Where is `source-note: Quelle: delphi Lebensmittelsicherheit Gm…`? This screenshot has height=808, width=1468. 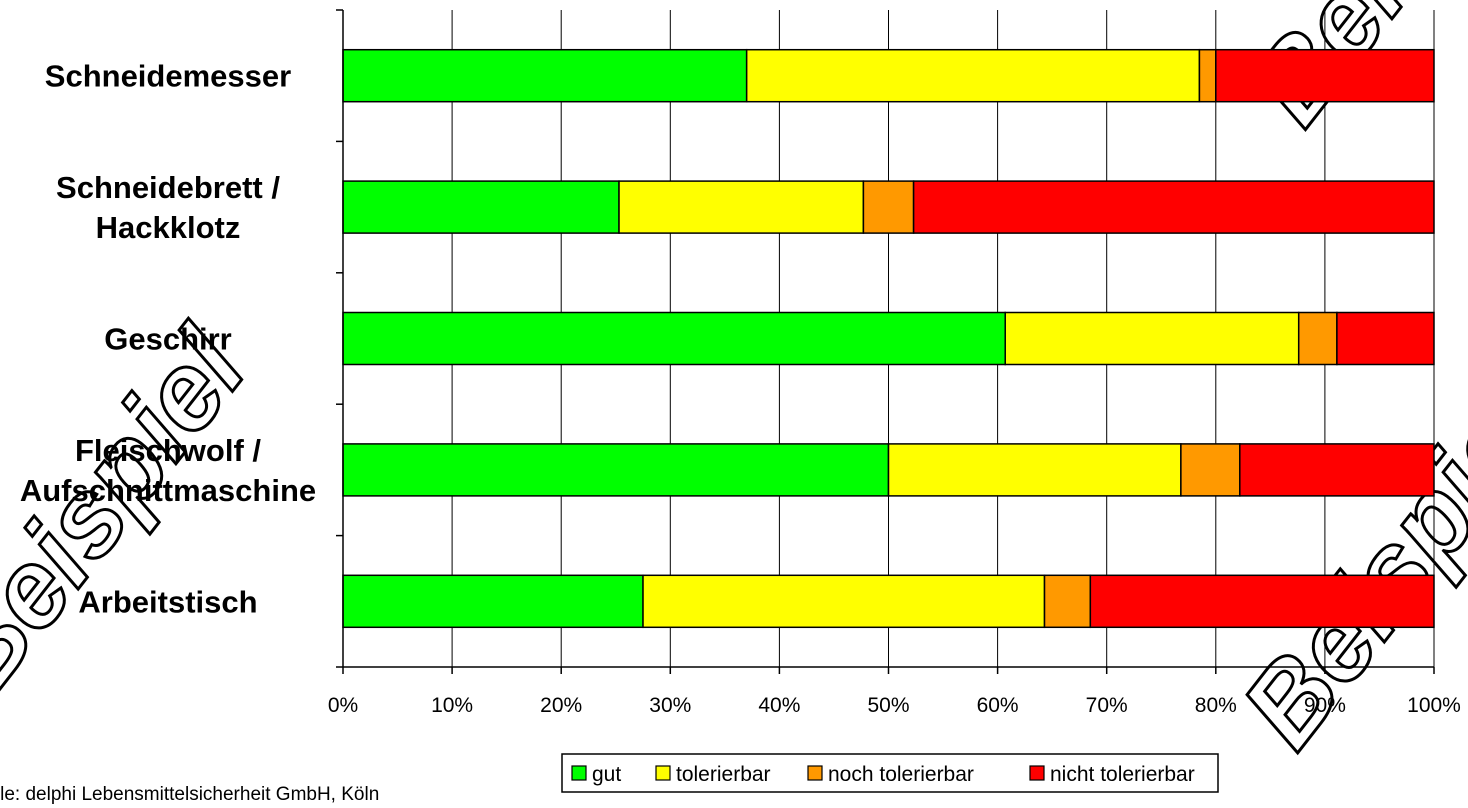
source-note: Quelle: delphi Lebensmittelsicherheit Gm… is located at coordinates (189, 794).